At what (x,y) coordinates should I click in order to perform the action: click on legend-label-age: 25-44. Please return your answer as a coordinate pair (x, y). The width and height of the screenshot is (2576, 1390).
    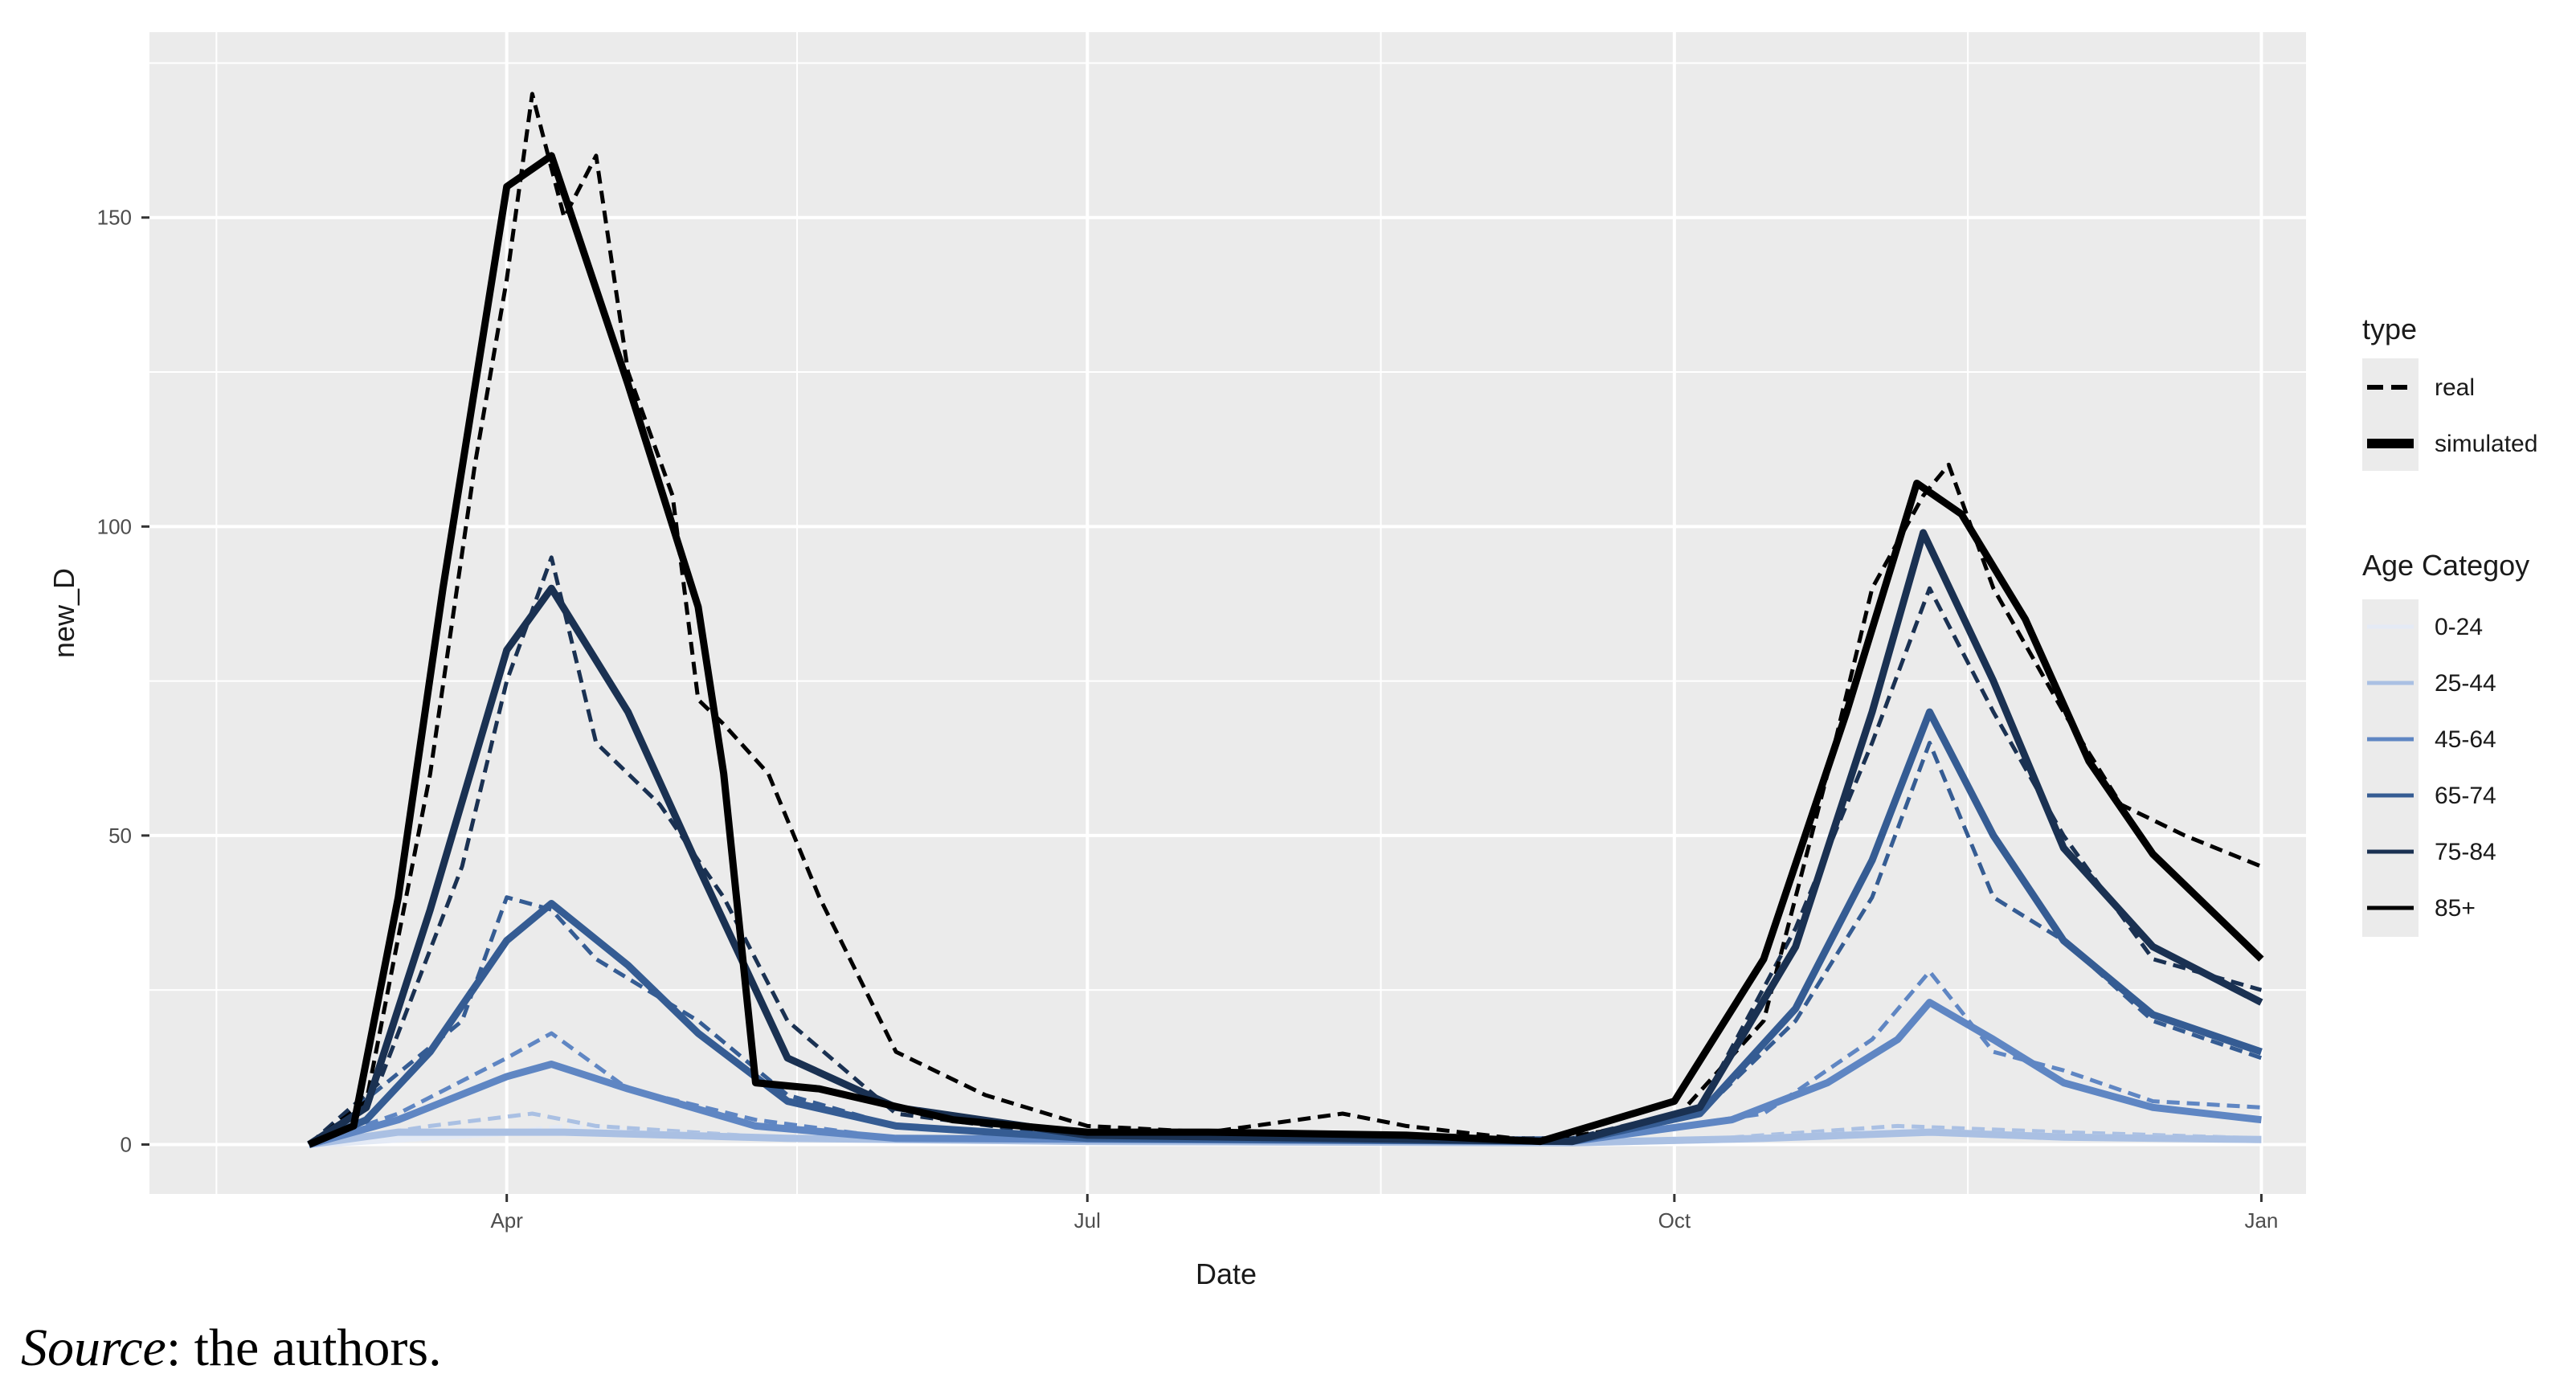
    Looking at the image, I should click on (2465, 683).